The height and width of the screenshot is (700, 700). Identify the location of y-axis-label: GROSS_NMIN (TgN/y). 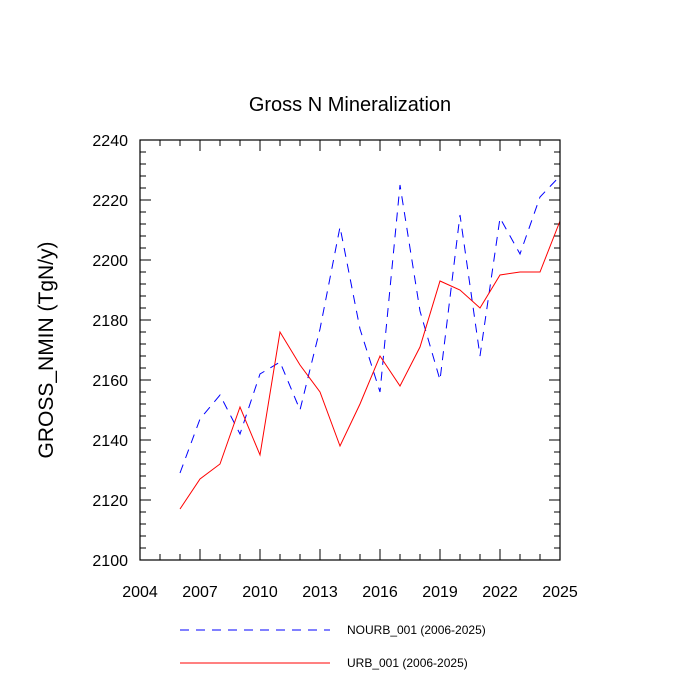
(46, 349).